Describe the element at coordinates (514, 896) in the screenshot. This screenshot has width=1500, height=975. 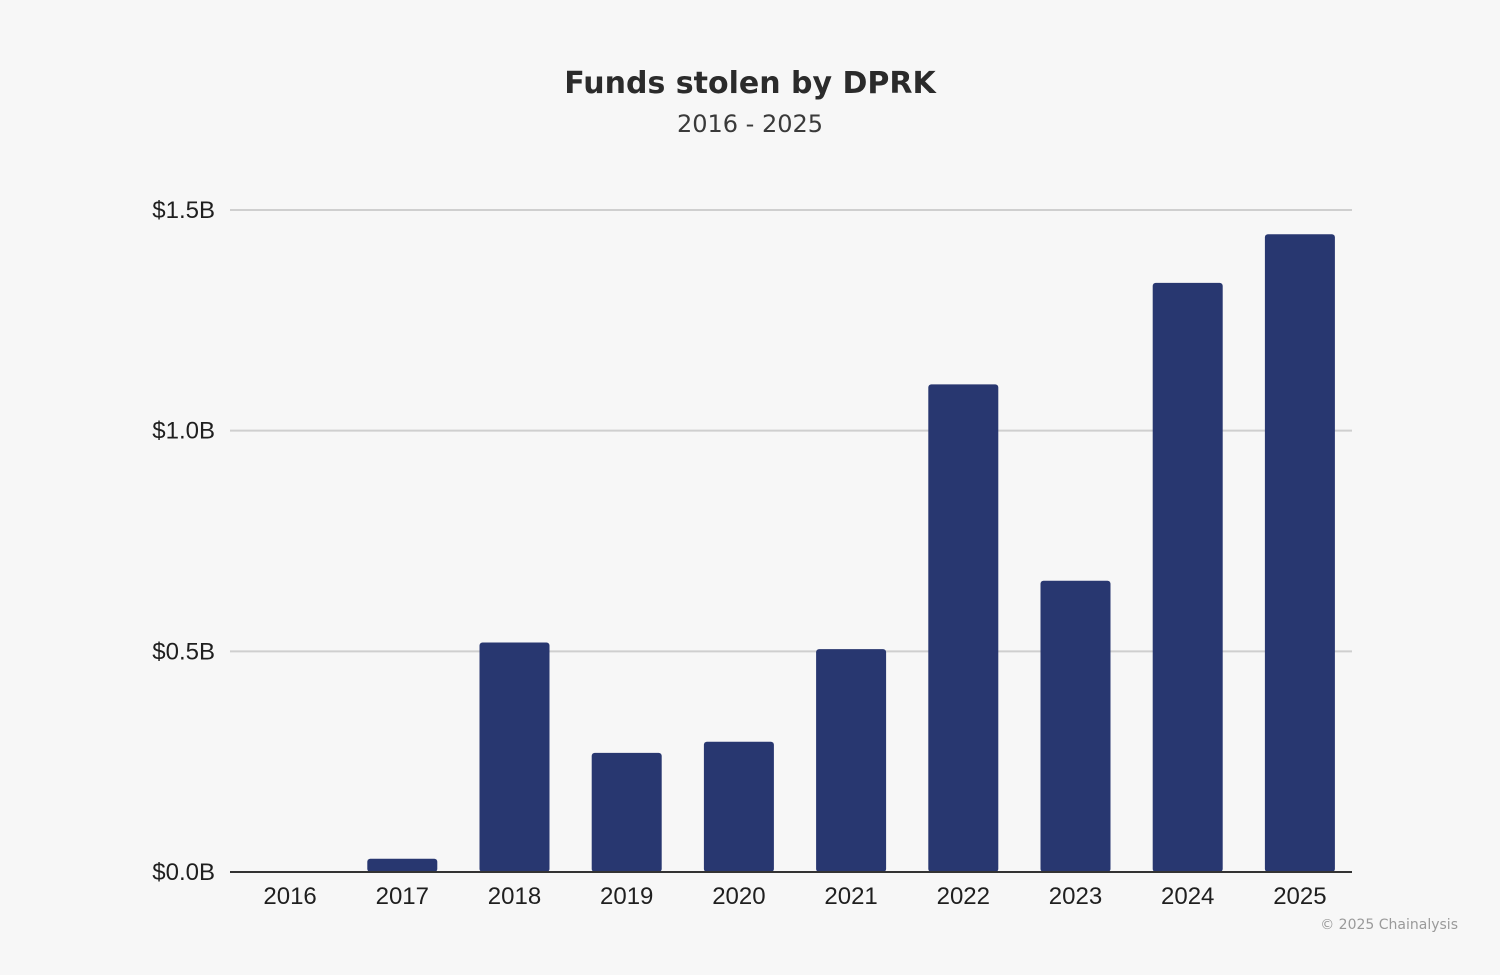
I see `x-tick-label: 2018` at that location.